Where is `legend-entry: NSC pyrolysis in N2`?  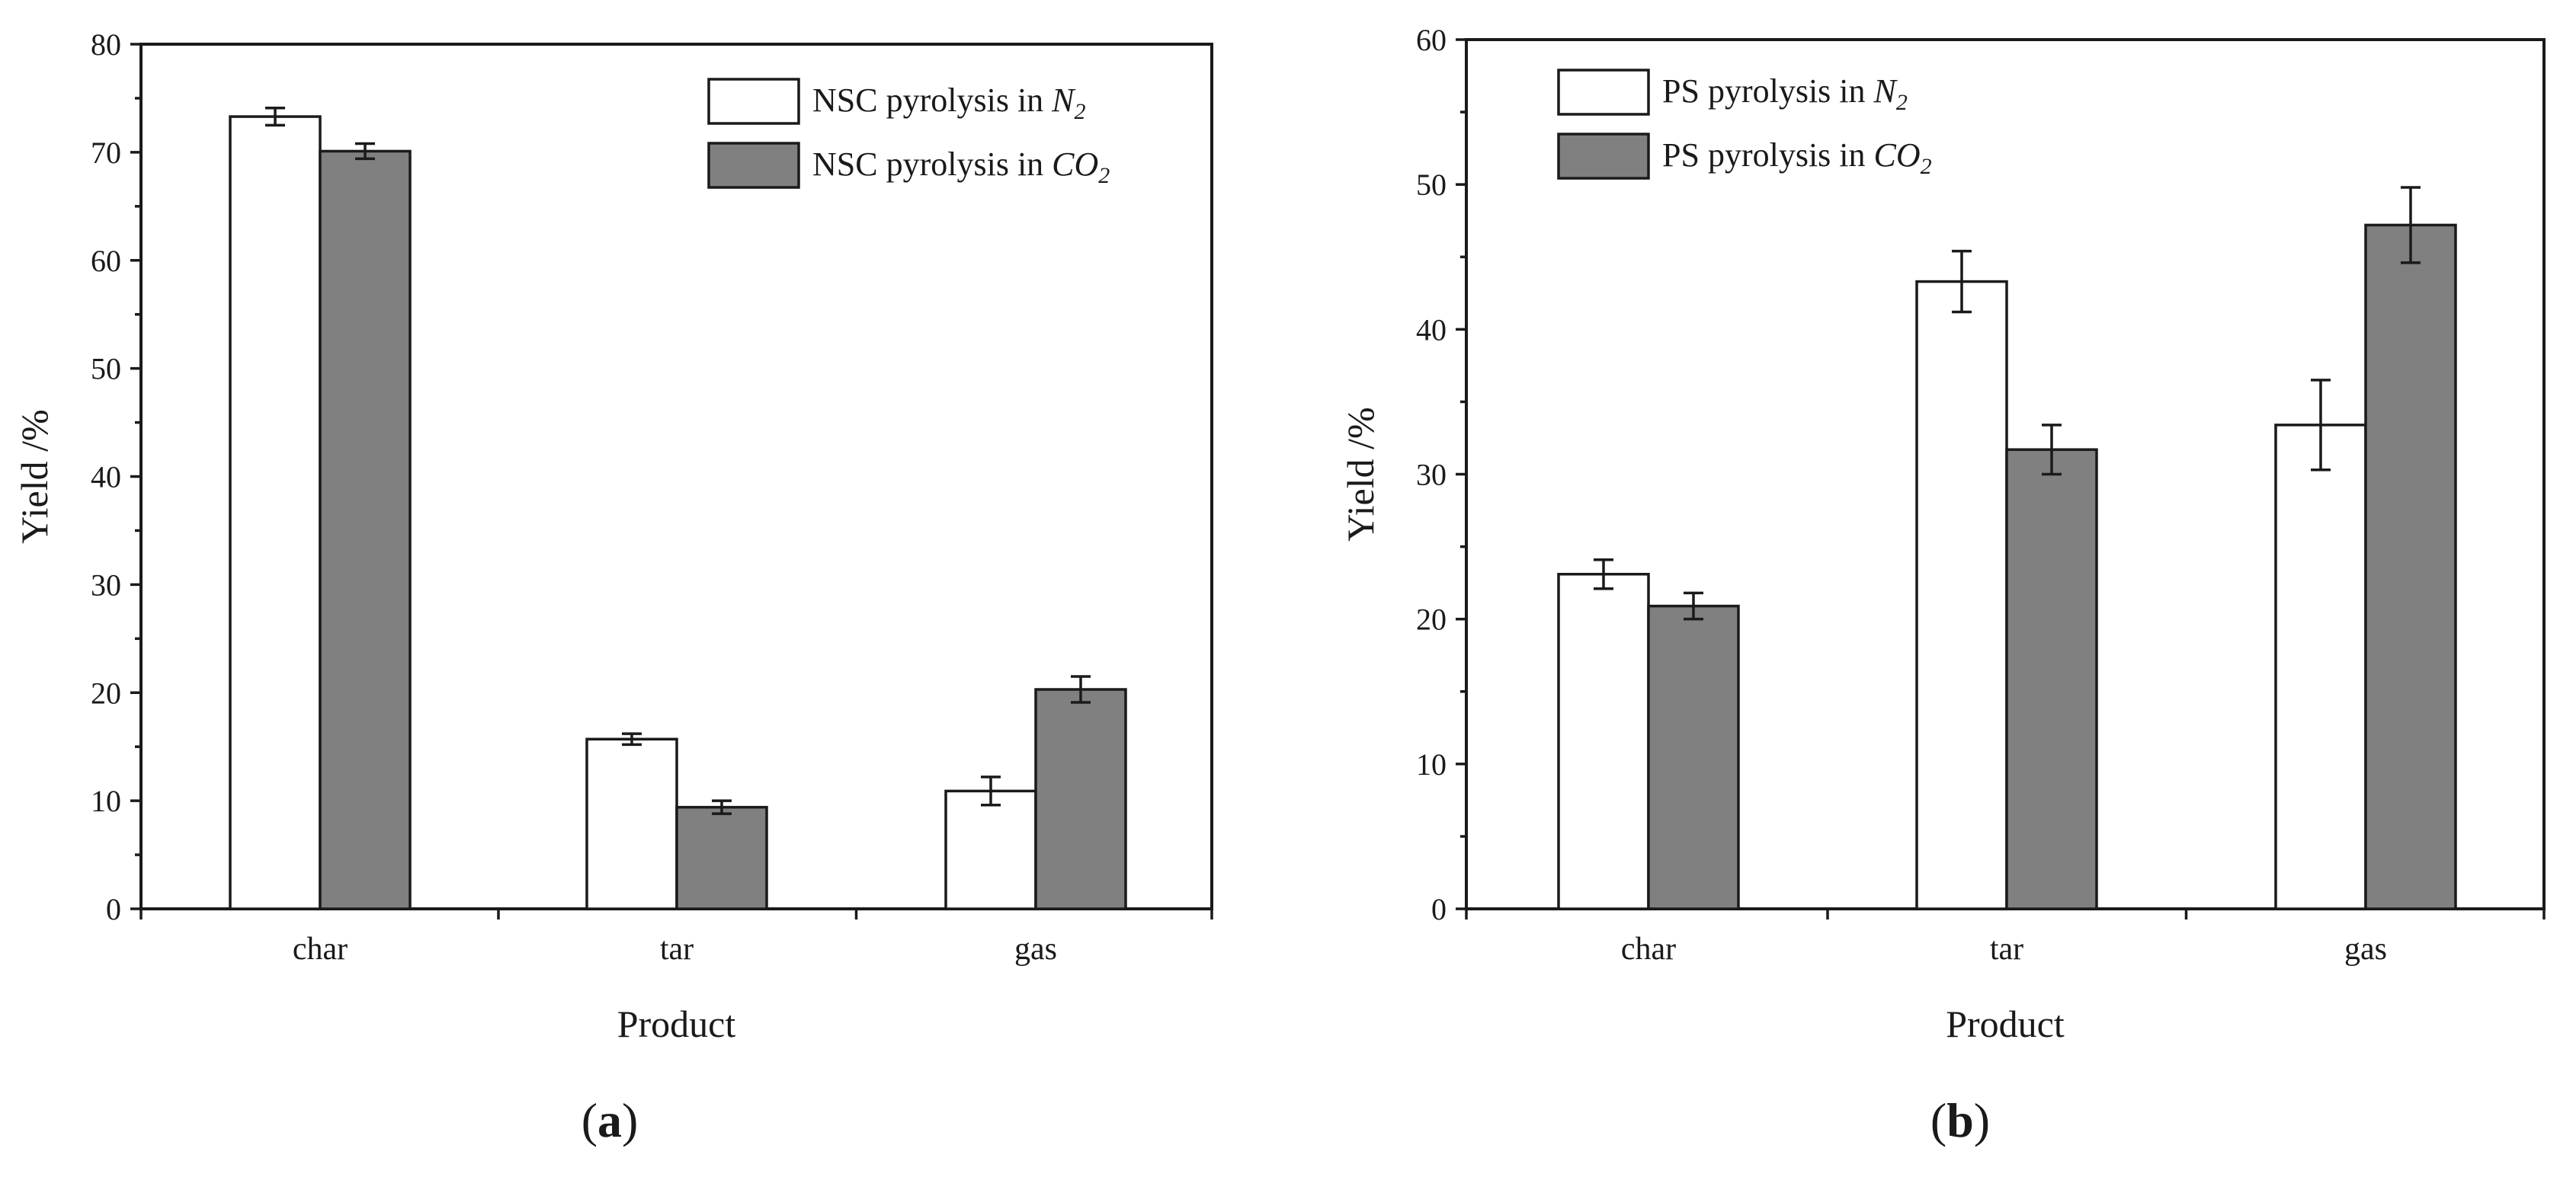
legend-entry: NSC pyrolysis in N2 is located at coordinates (949, 103).